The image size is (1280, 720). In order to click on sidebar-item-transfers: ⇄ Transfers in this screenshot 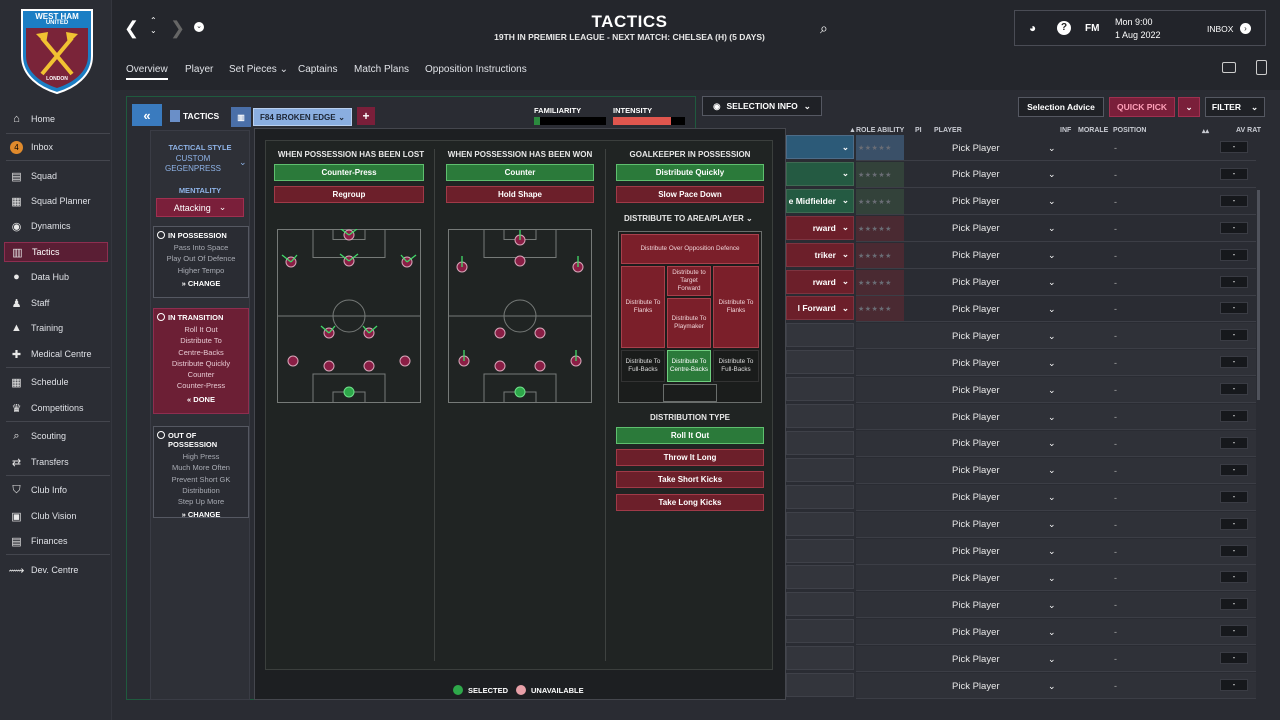, I will do `click(56, 462)`.